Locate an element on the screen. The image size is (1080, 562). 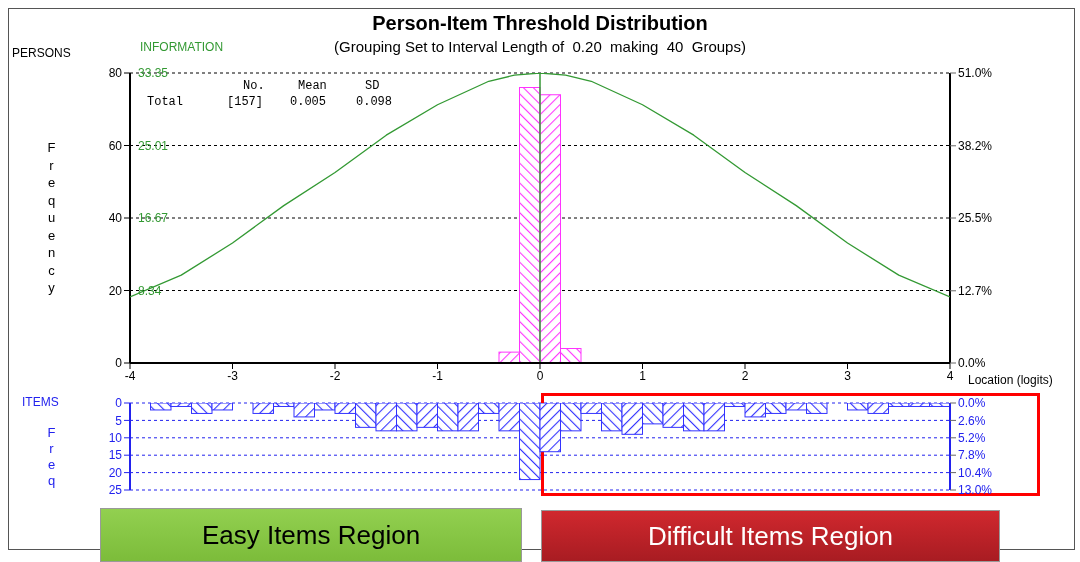
y-tick-label: 25 is located at coordinates (115, 490).